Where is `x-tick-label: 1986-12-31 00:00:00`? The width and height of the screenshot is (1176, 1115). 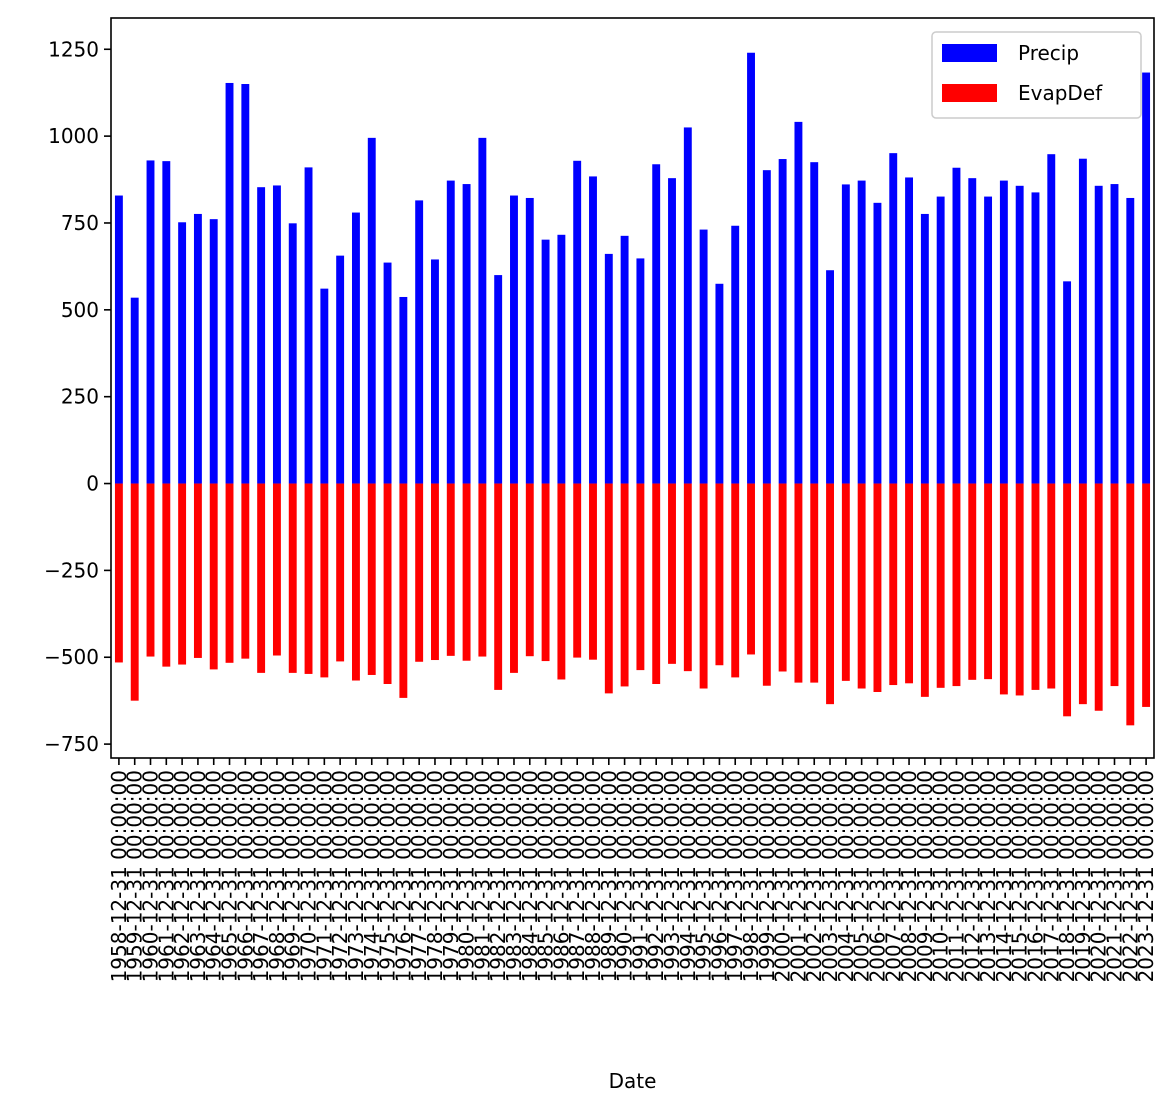
x-tick-label: 1986-12-31 00:00:00 is located at coordinates (561, 876).